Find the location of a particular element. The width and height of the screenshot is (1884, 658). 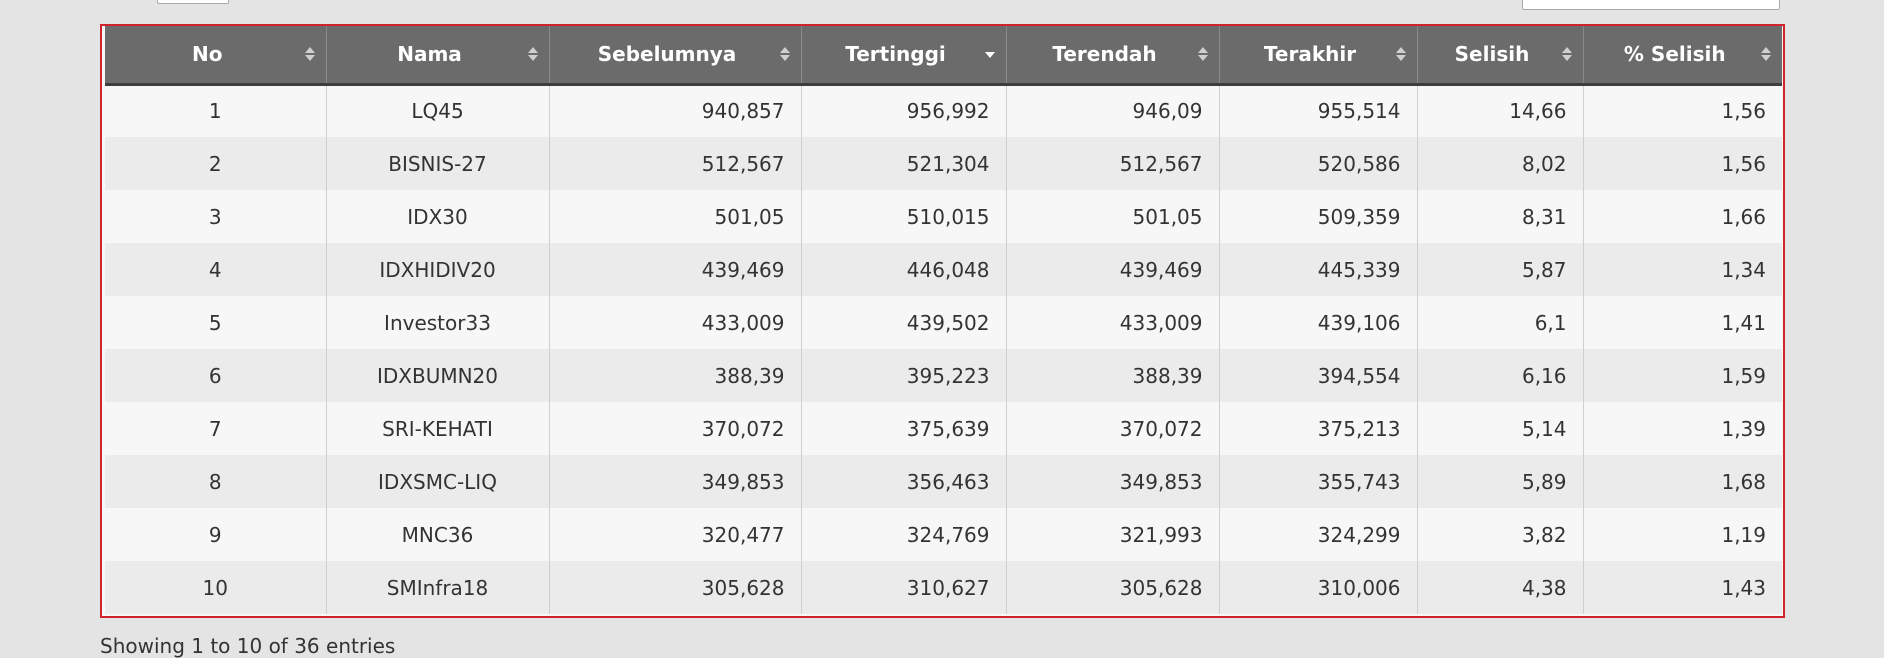

cell-terakhir: 509,359 is located at coordinates (1318, 216).